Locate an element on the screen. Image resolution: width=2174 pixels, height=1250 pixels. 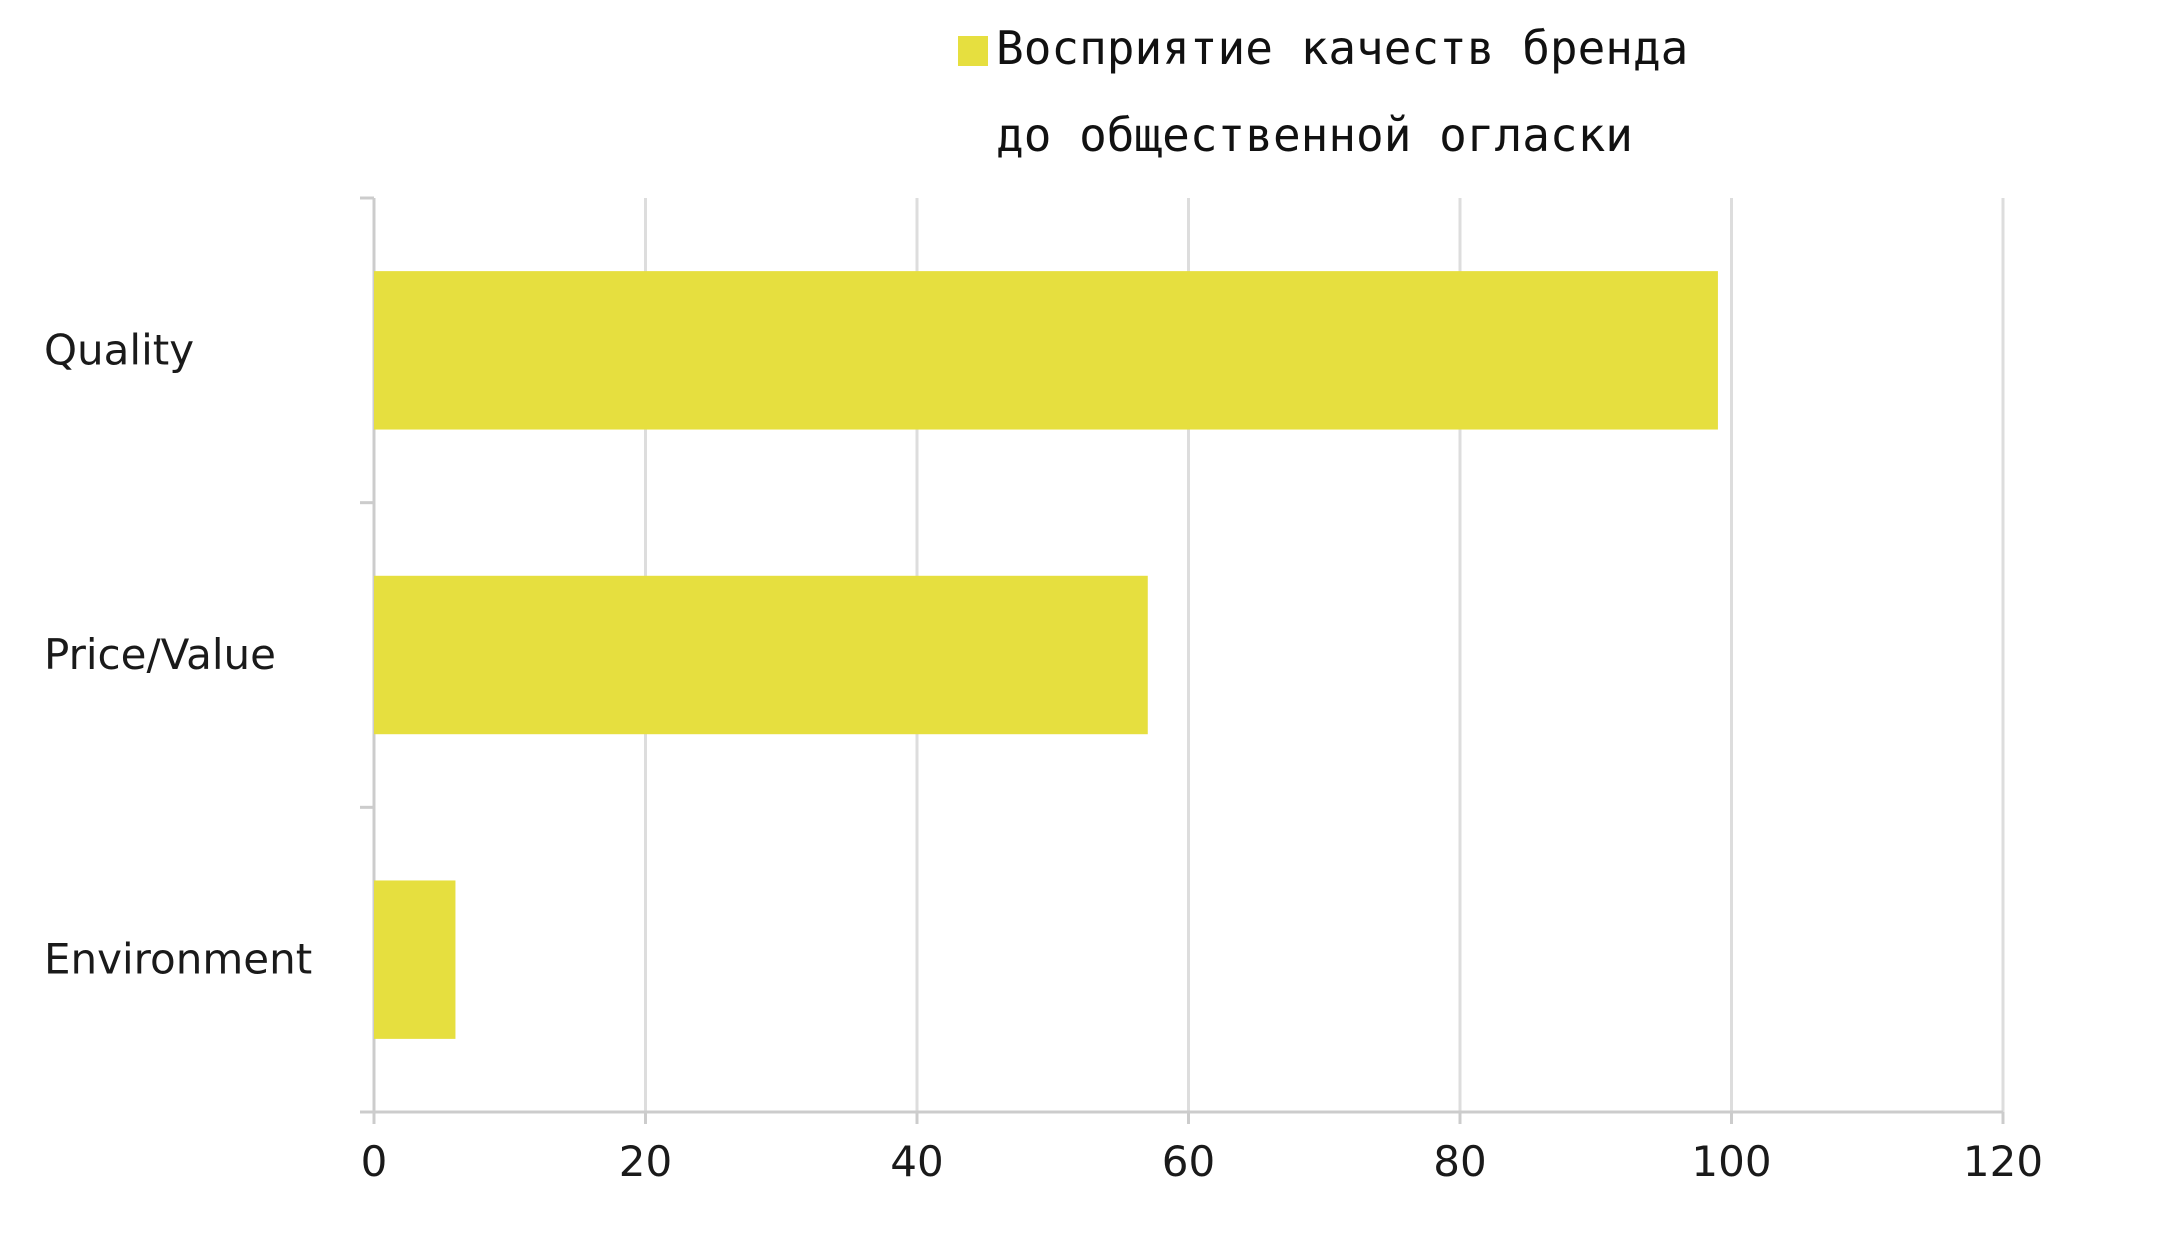
legend-swatch is located at coordinates (973, 51).